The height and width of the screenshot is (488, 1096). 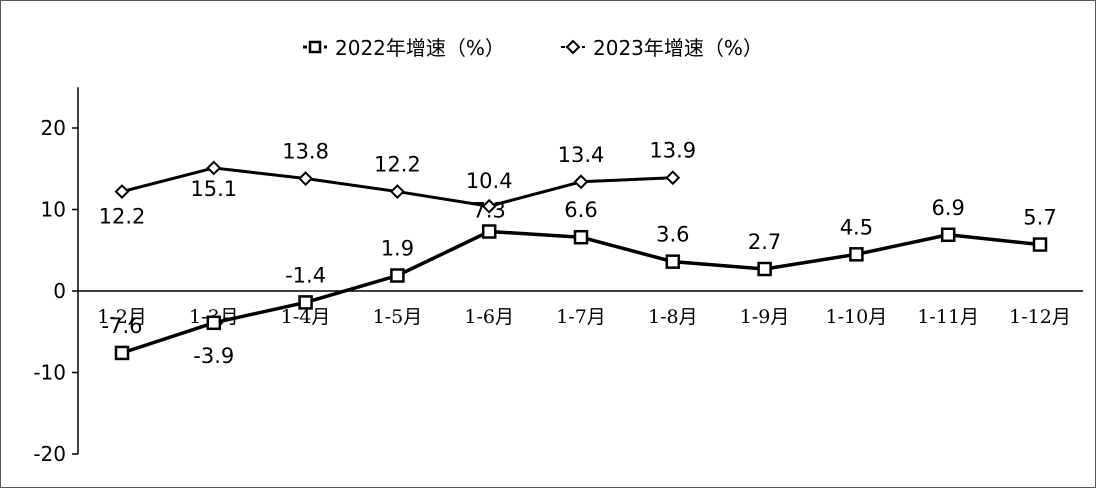 What do you see at coordinates (49, 373) in the screenshot?
I see `y-tick-label: -10` at bounding box center [49, 373].